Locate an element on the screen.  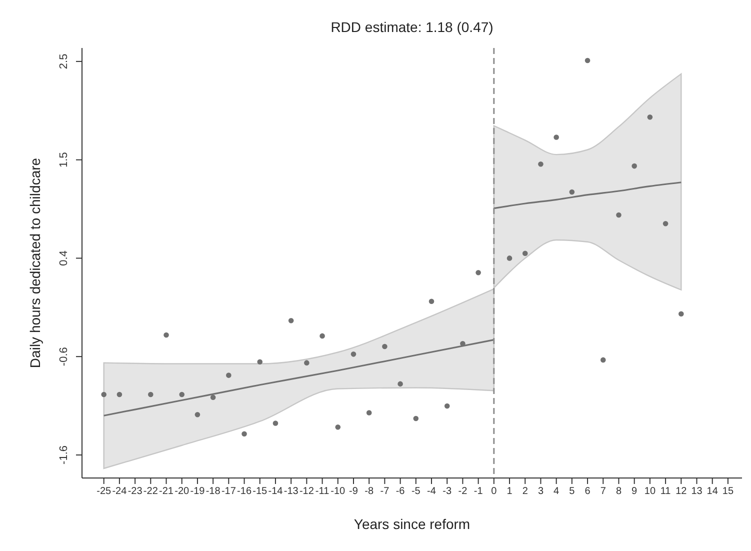
x-tick-label: 15 is located at coordinates (728, 492).